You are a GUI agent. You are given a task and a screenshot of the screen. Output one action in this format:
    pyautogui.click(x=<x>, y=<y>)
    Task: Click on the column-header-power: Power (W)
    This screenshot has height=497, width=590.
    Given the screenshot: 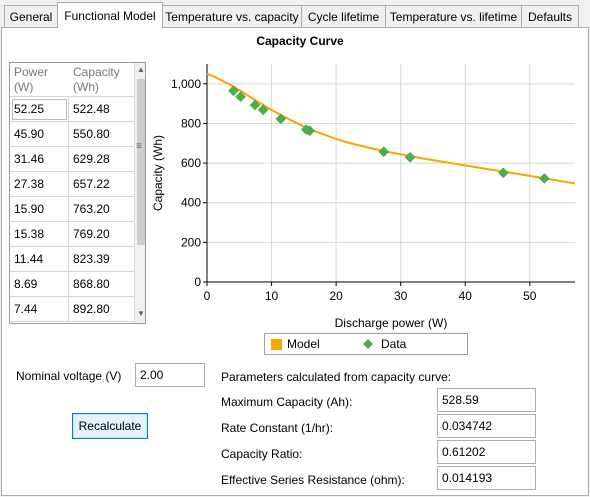 What is the action you would take?
    pyautogui.click(x=31, y=80)
    